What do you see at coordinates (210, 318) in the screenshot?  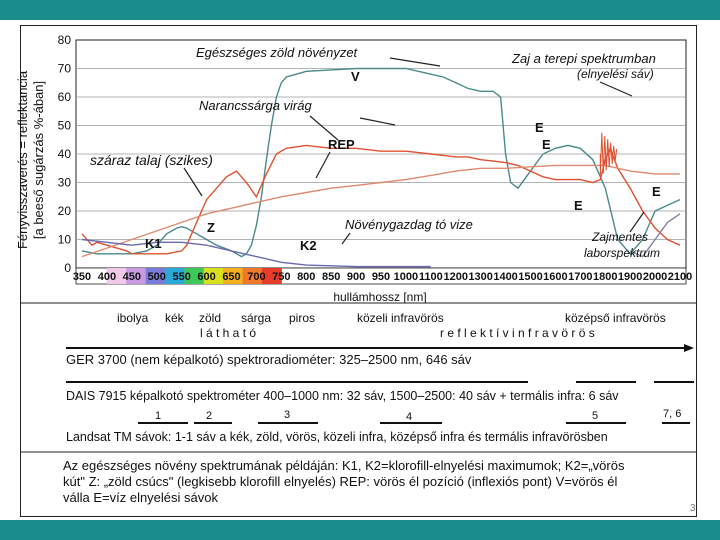 I see `band-green: zöld` at bounding box center [210, 318].